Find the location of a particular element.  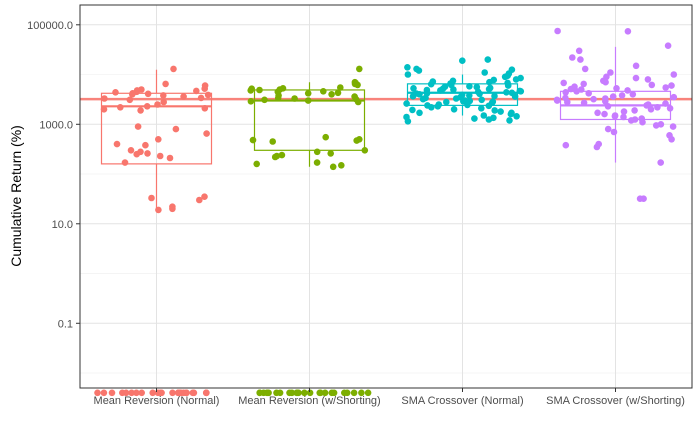

series-1-points is located at coordinates (153, 231).